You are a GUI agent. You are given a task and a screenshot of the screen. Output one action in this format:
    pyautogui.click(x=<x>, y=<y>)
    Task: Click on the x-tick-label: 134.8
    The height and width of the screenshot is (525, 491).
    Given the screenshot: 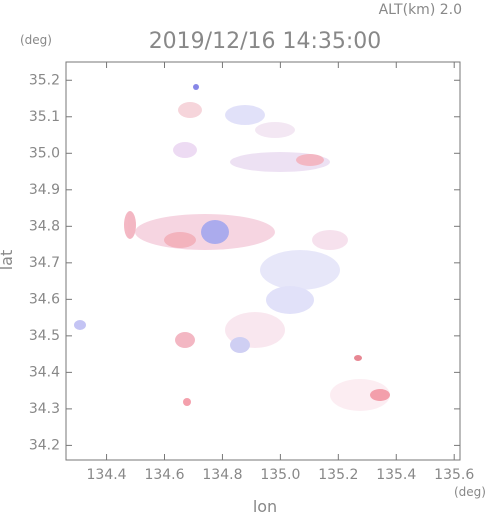 What is the action you would take?
    pyautogui.click(x=222, y=475)
    